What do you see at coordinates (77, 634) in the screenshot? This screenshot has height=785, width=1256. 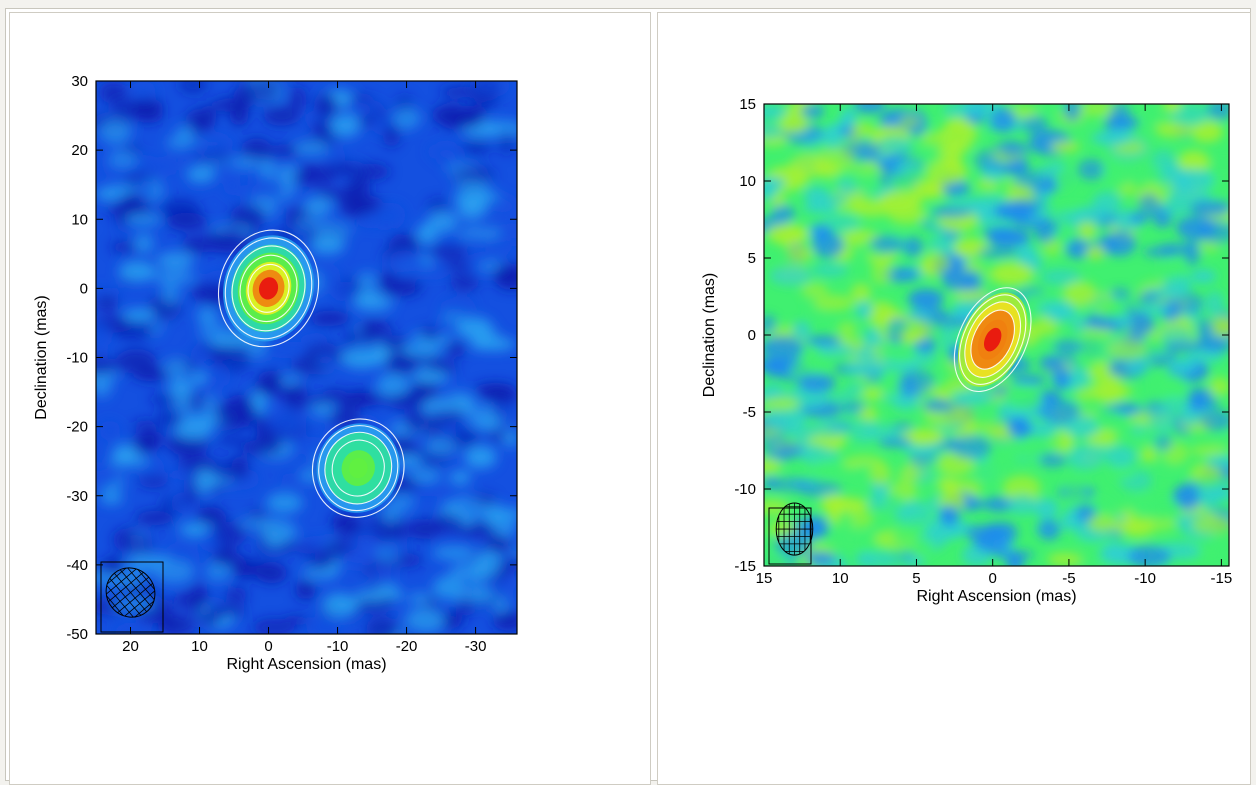 I see `y-tick-label: -50` at bounding box center [77, 634].